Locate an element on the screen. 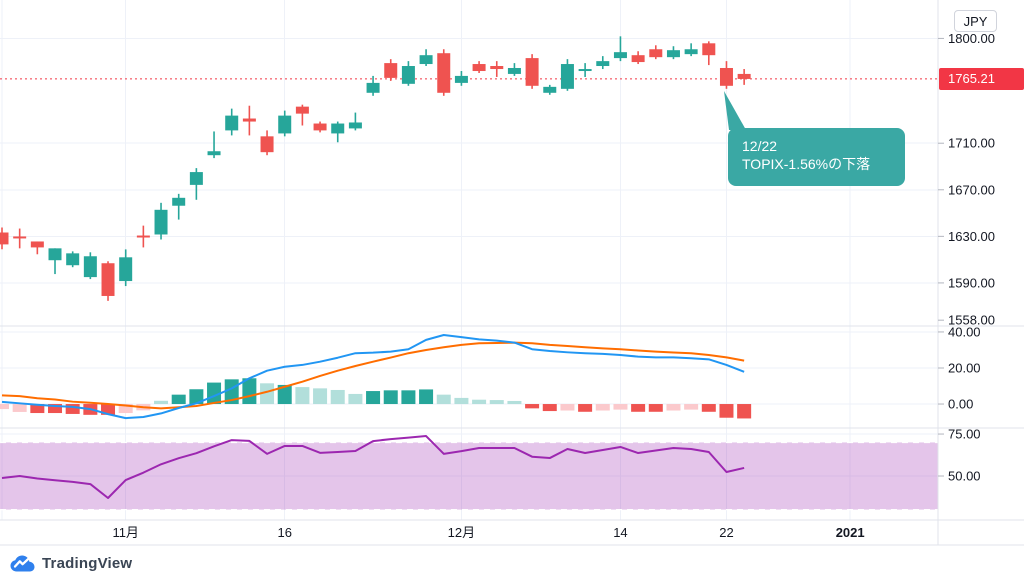 This screenshot has width=1024, height=586. time-axis-label: 11月 is located at coordinates (125, 532).